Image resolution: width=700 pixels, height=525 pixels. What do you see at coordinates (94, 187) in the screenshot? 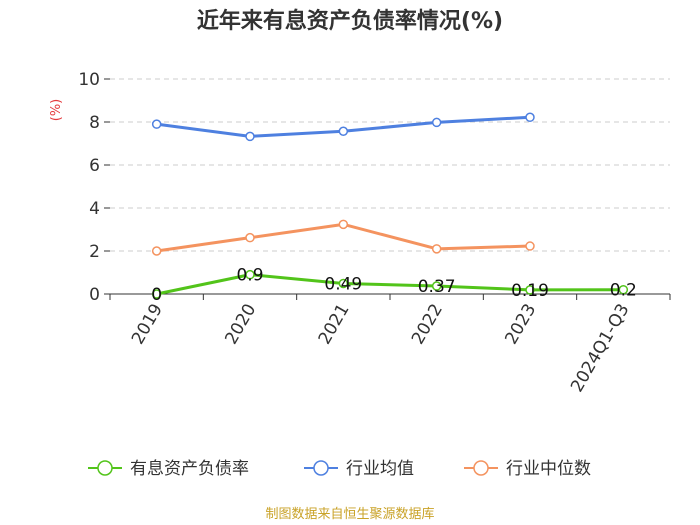
I see `y-tick-labels: 0 2 4 6 8 10` at bounding box center [94, 187].